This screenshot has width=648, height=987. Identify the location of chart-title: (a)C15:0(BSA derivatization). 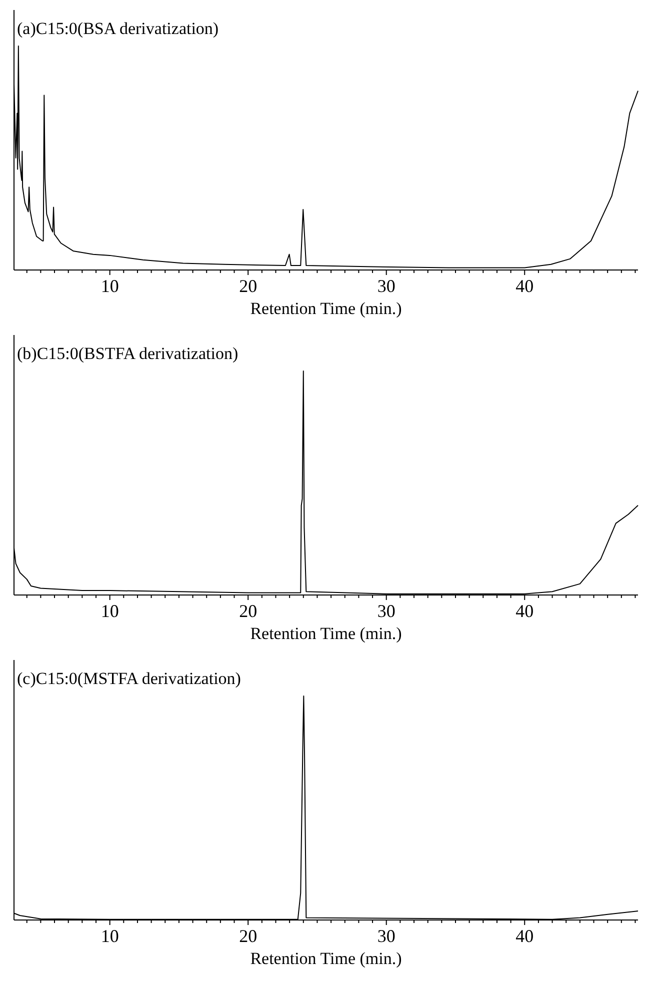
(118, 28).